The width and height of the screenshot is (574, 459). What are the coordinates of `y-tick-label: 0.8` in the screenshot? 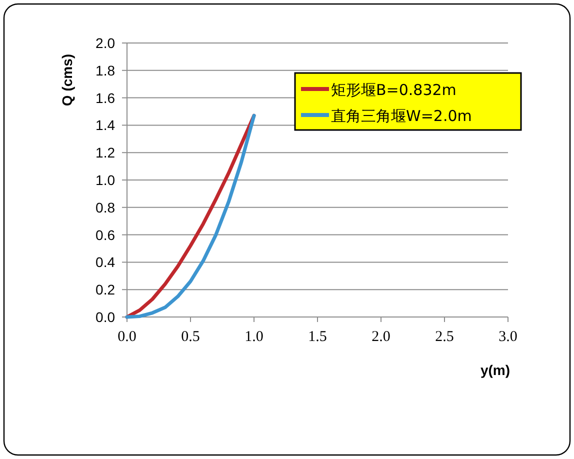 It's located at (106, 207).